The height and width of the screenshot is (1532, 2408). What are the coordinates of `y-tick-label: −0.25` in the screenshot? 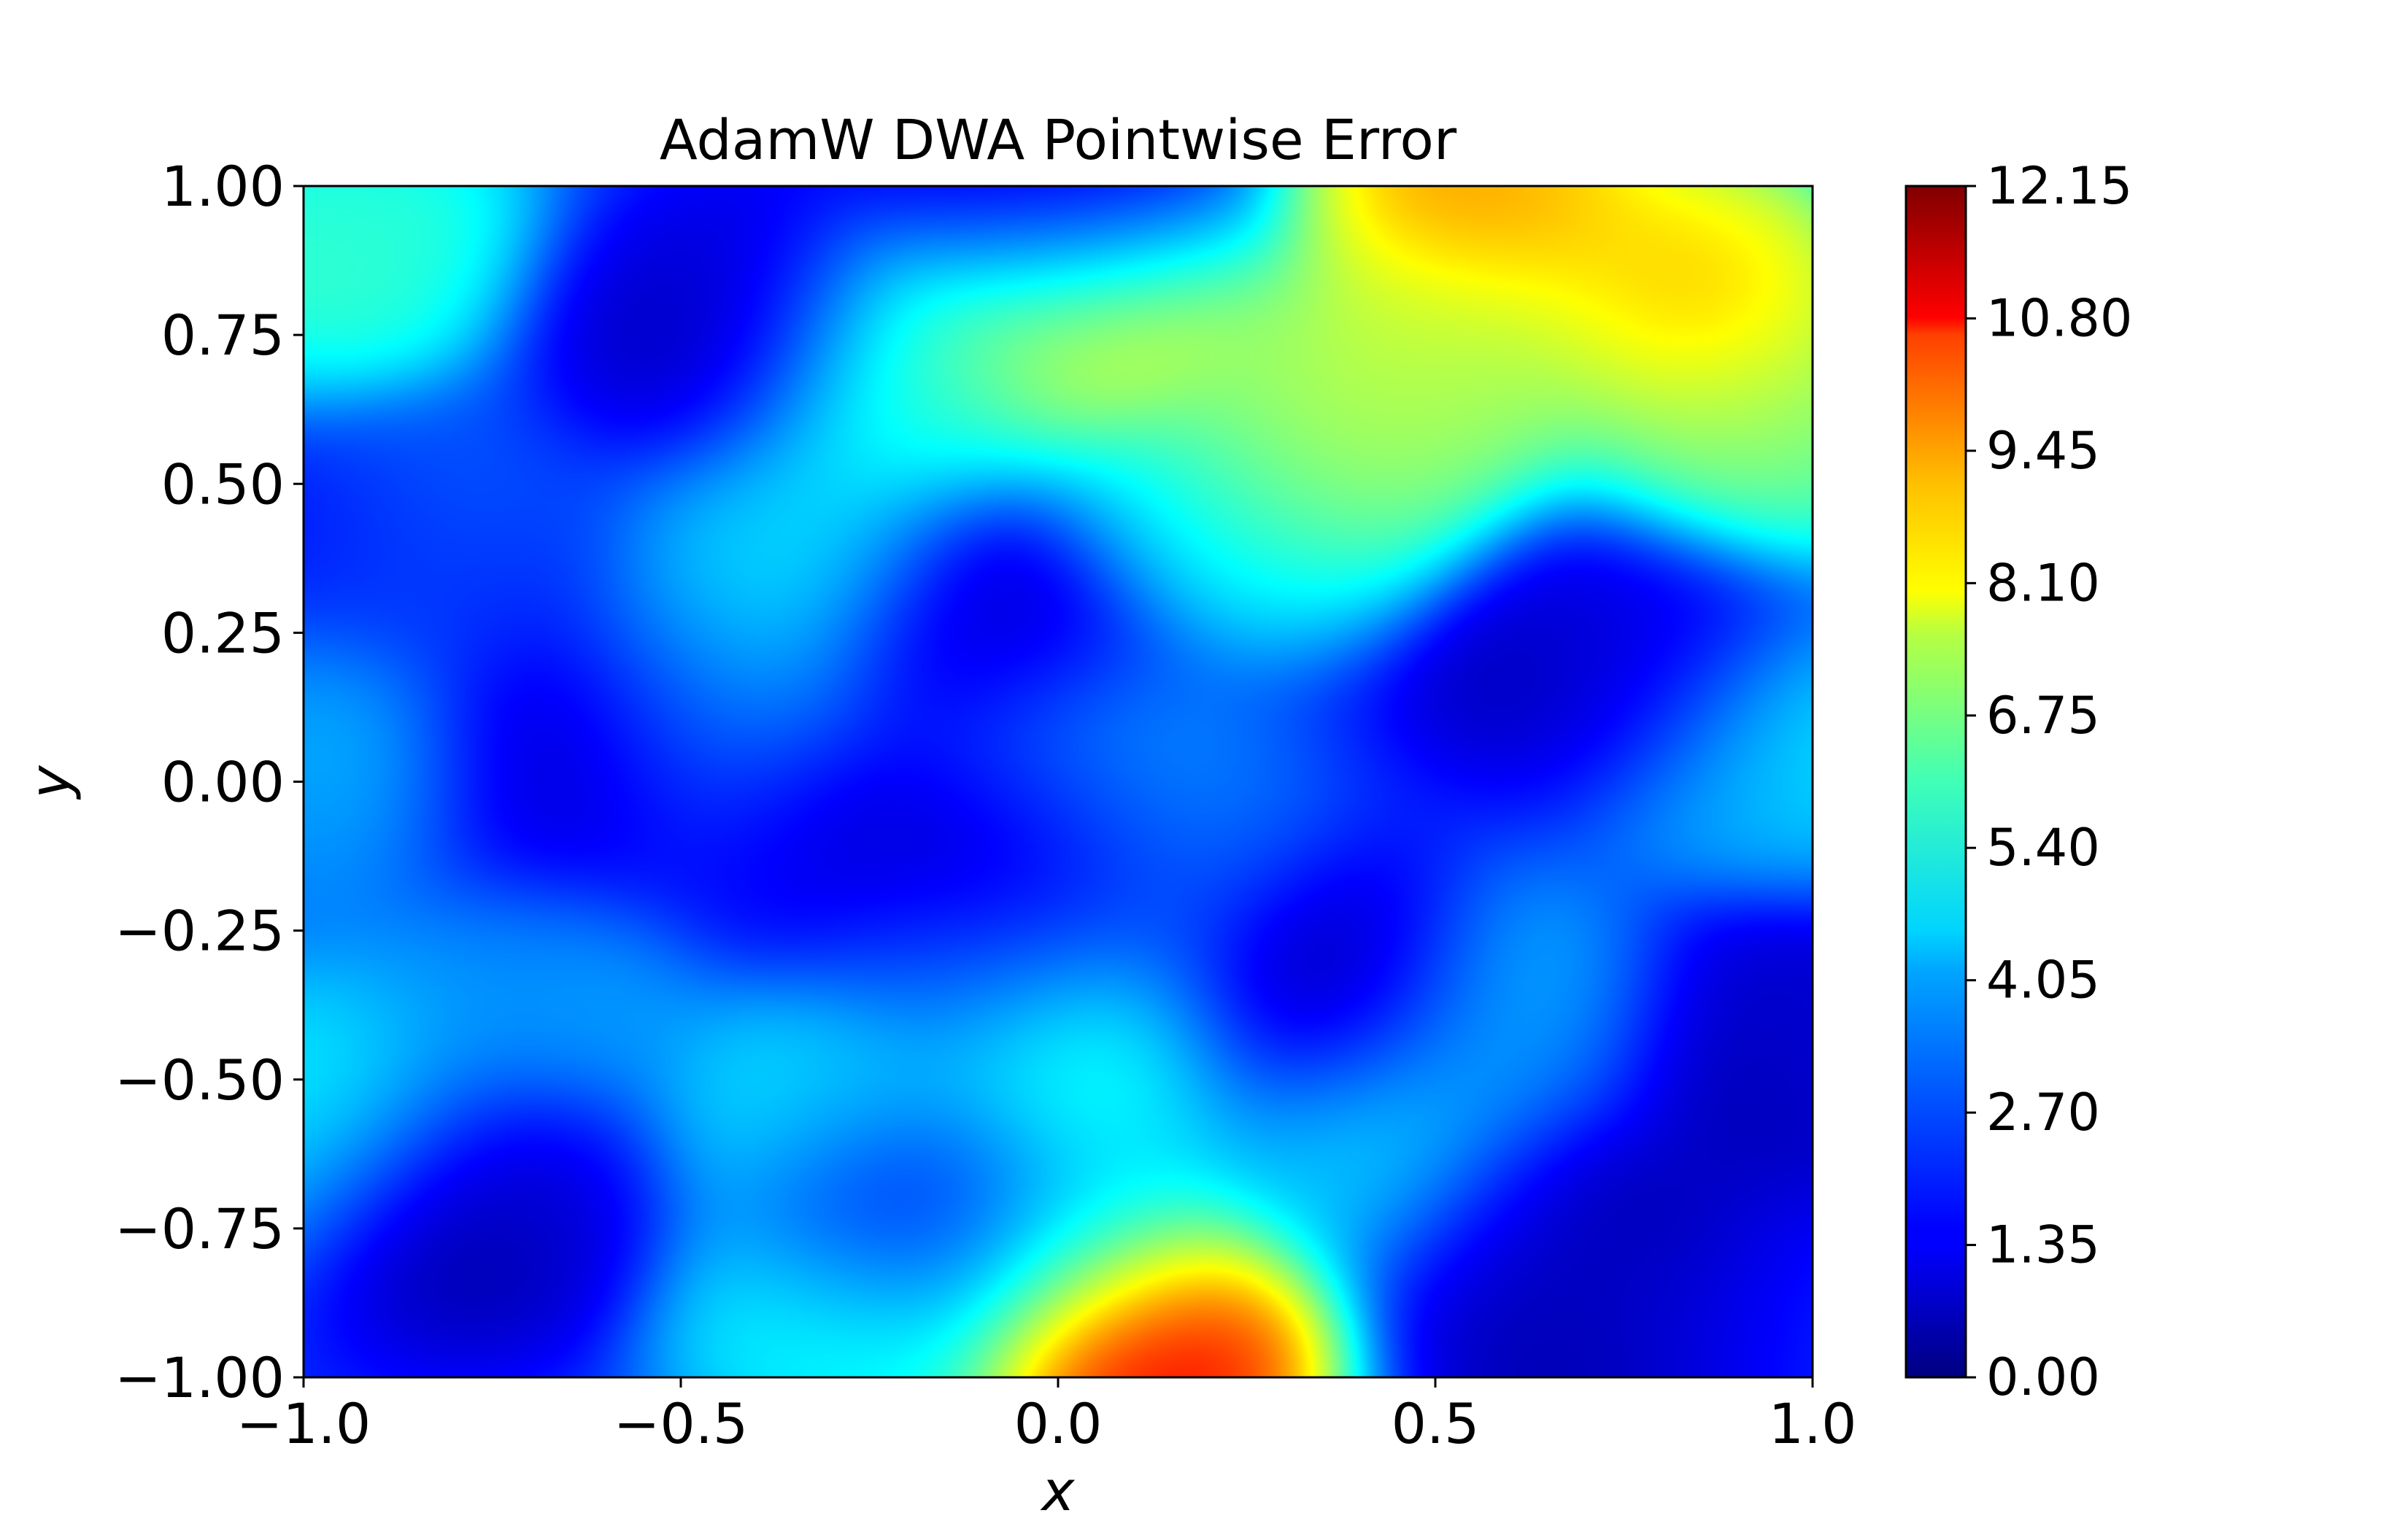 It's located at (200, 932).